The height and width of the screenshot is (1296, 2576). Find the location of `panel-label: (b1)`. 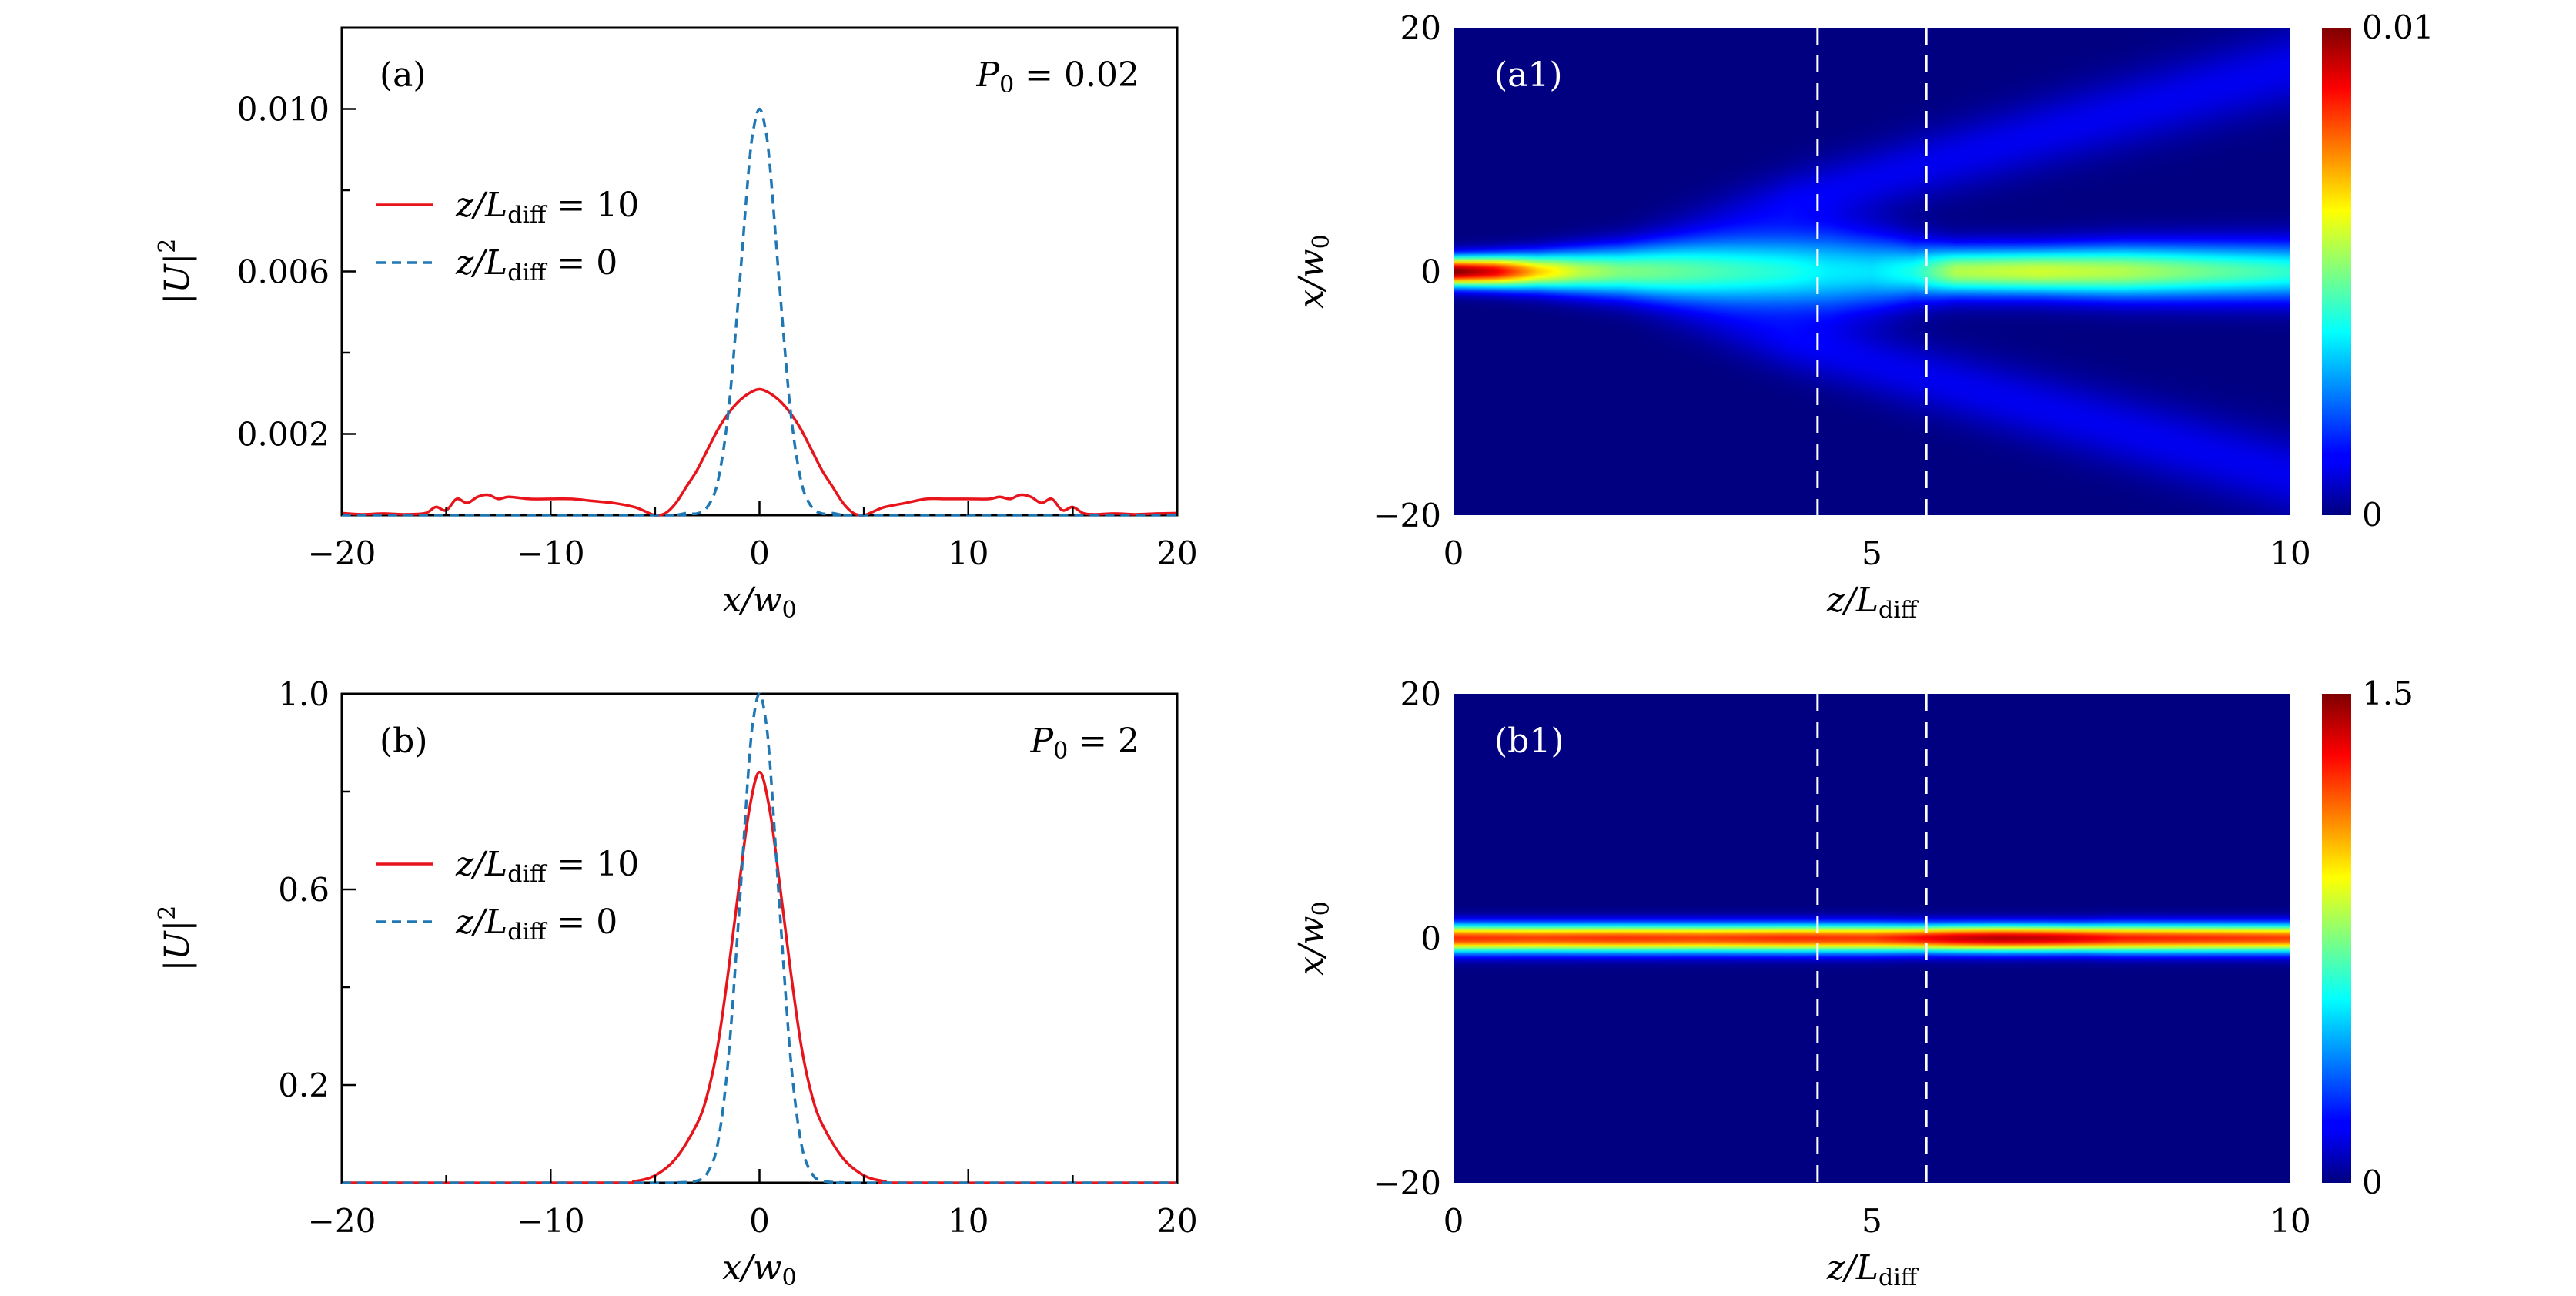

panel-label: (b1) is located at coordinates (1529, 741).